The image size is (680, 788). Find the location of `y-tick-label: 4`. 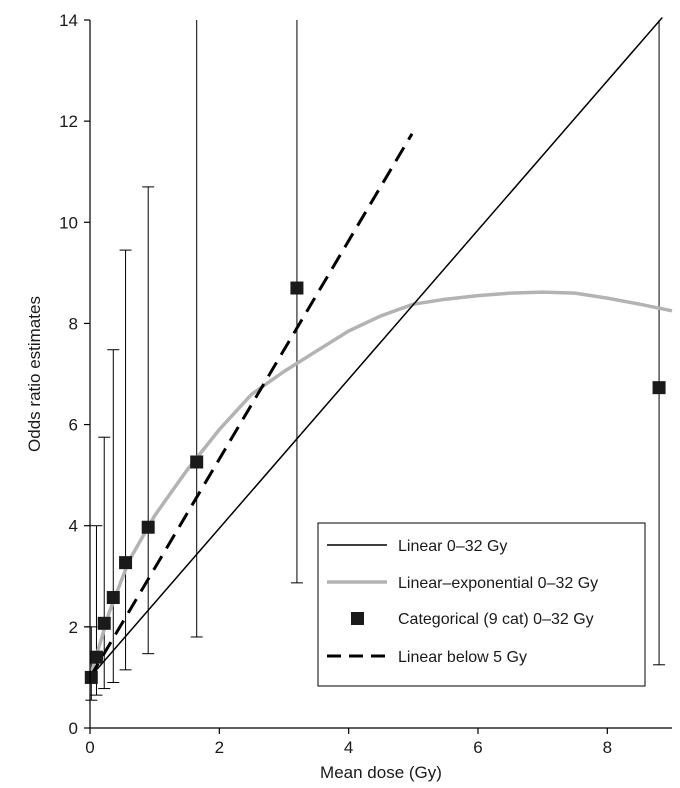

y-tick-label: 4 is located at coordinates (73, 526).